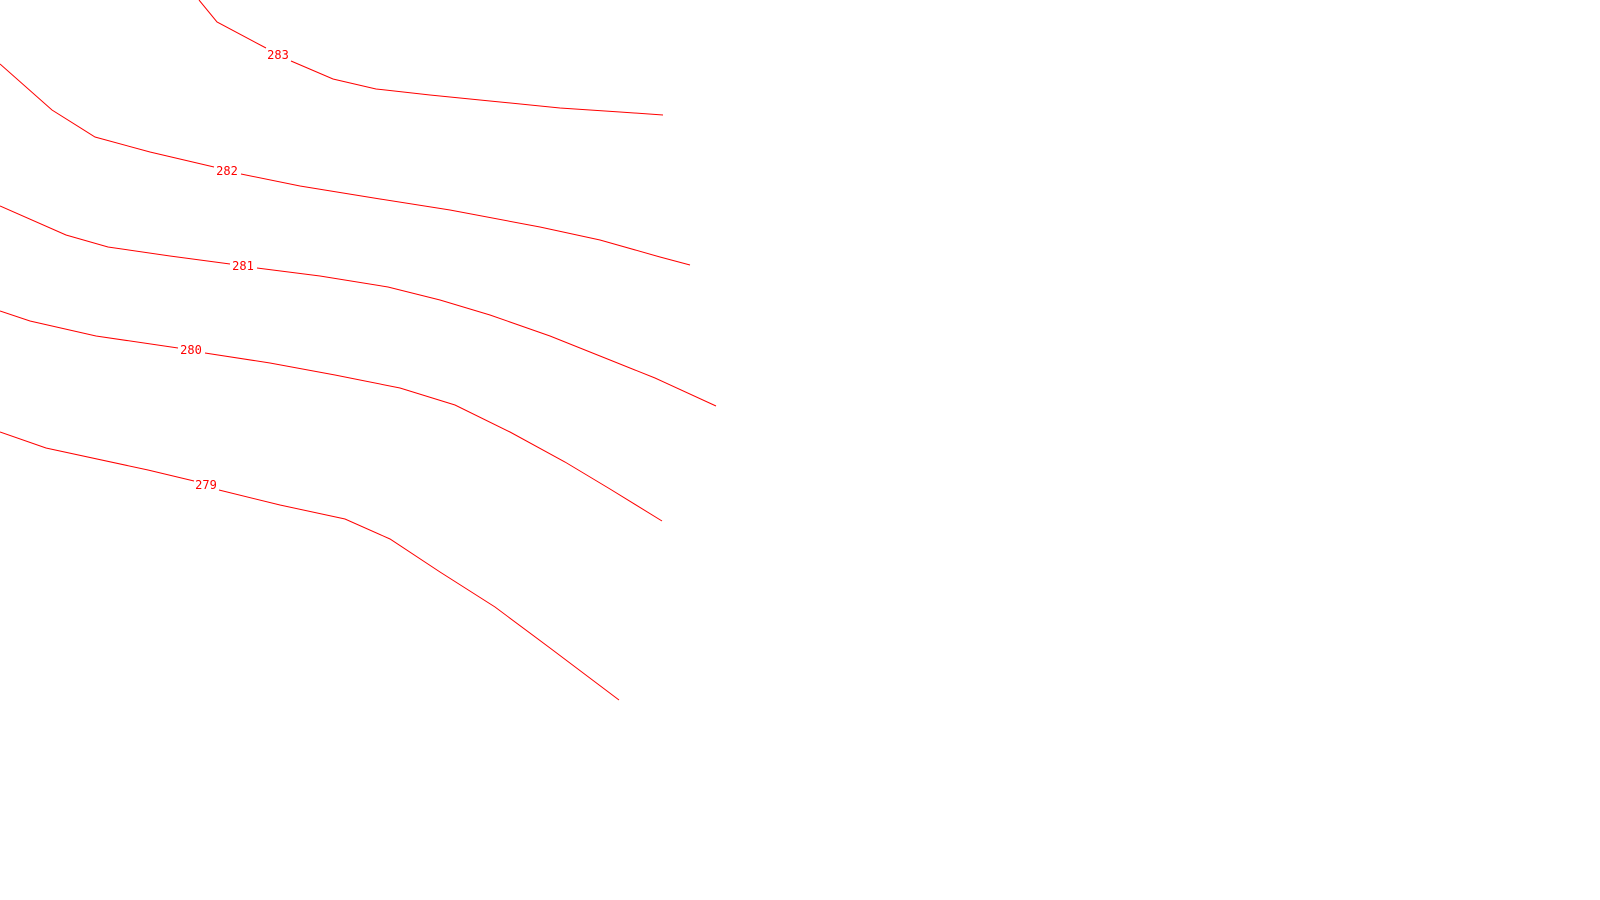  I want to click on contour-280: 280, so click(331, 416).